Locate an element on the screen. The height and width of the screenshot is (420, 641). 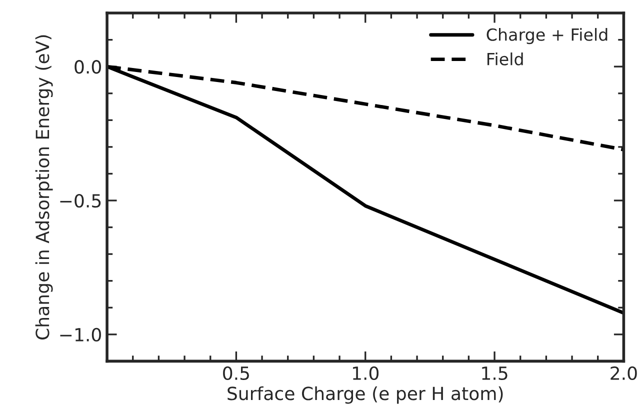
x-axis-title: Surface Charge (e per H atom) is located at coordinates (365, 395).